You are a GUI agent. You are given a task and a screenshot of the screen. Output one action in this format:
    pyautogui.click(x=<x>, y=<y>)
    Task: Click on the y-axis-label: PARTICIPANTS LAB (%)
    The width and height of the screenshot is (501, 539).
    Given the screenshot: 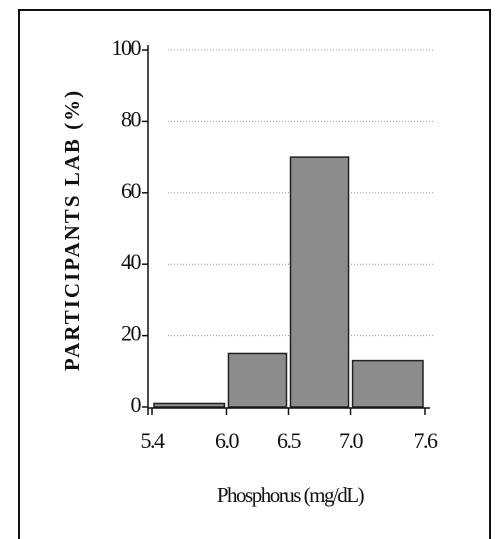 What is the action you would take?
    pyautogui.click(x=72, y=230)
    